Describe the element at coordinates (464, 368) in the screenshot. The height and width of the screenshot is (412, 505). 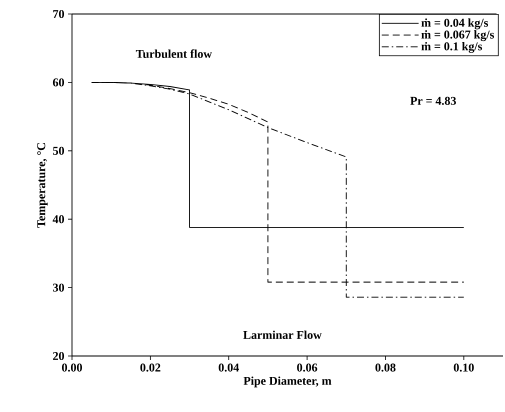
I see `x-tick-label: 0.10` at that location.